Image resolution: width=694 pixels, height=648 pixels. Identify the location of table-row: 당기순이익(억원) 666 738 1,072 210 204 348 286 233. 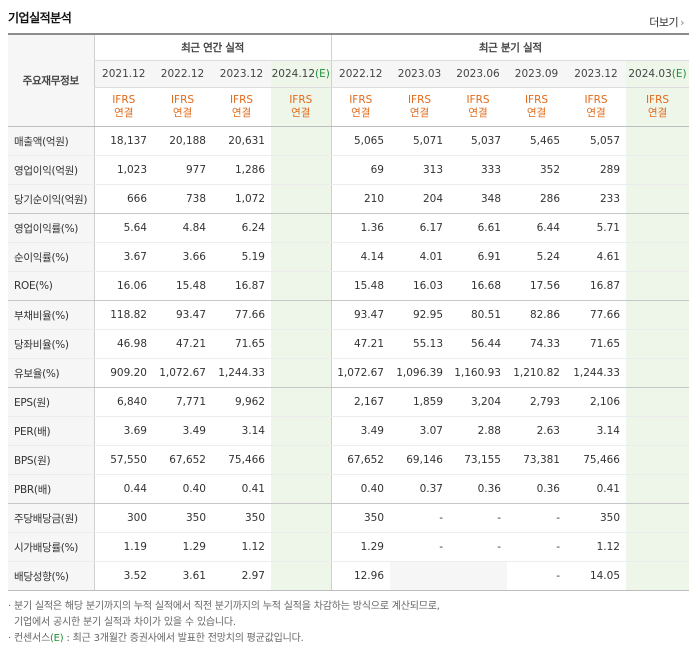
(348, 199).